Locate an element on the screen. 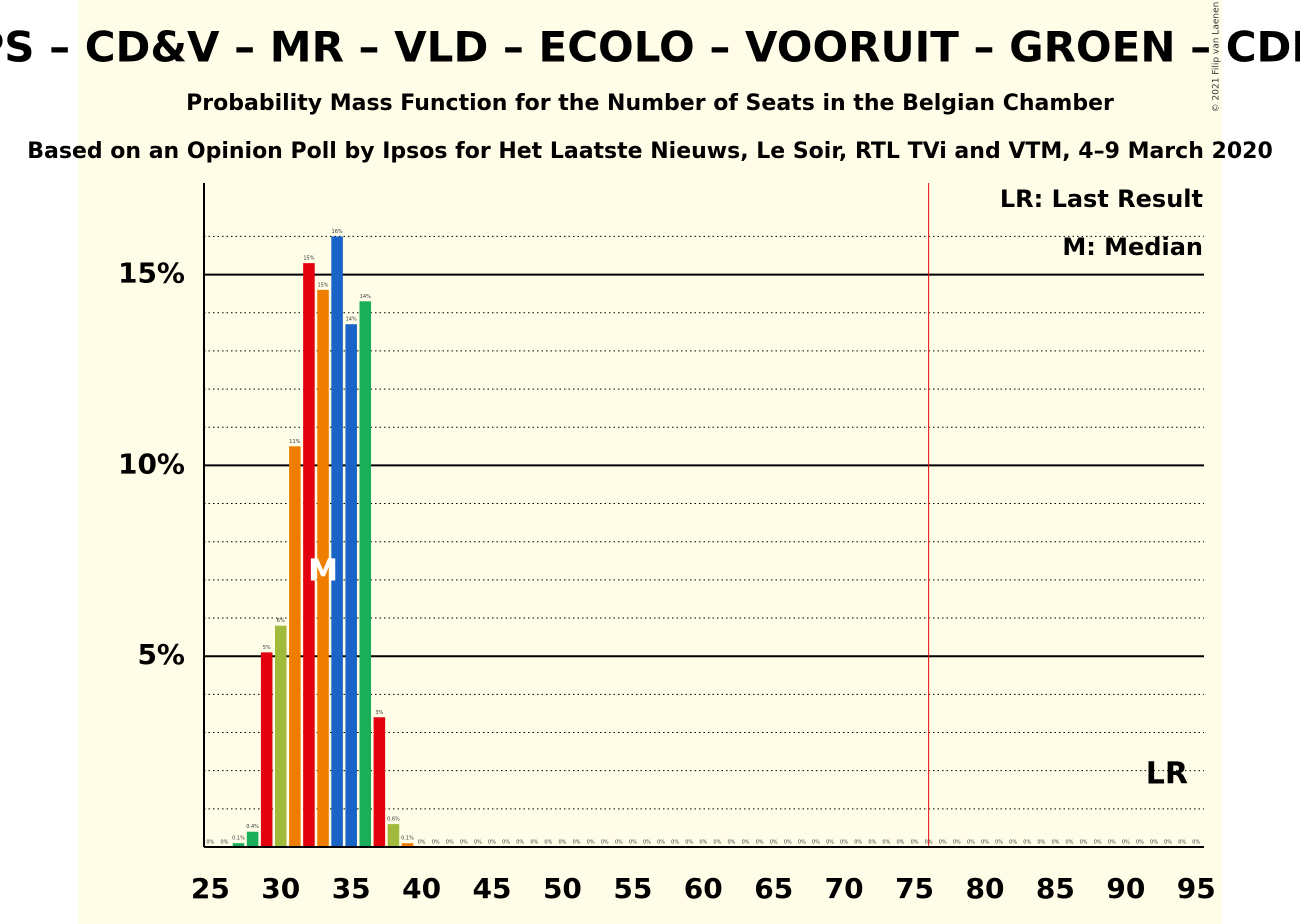 This screenshot has height=924, width=1300. x-tick-label: 85 is located at coordinates (1055, 888).